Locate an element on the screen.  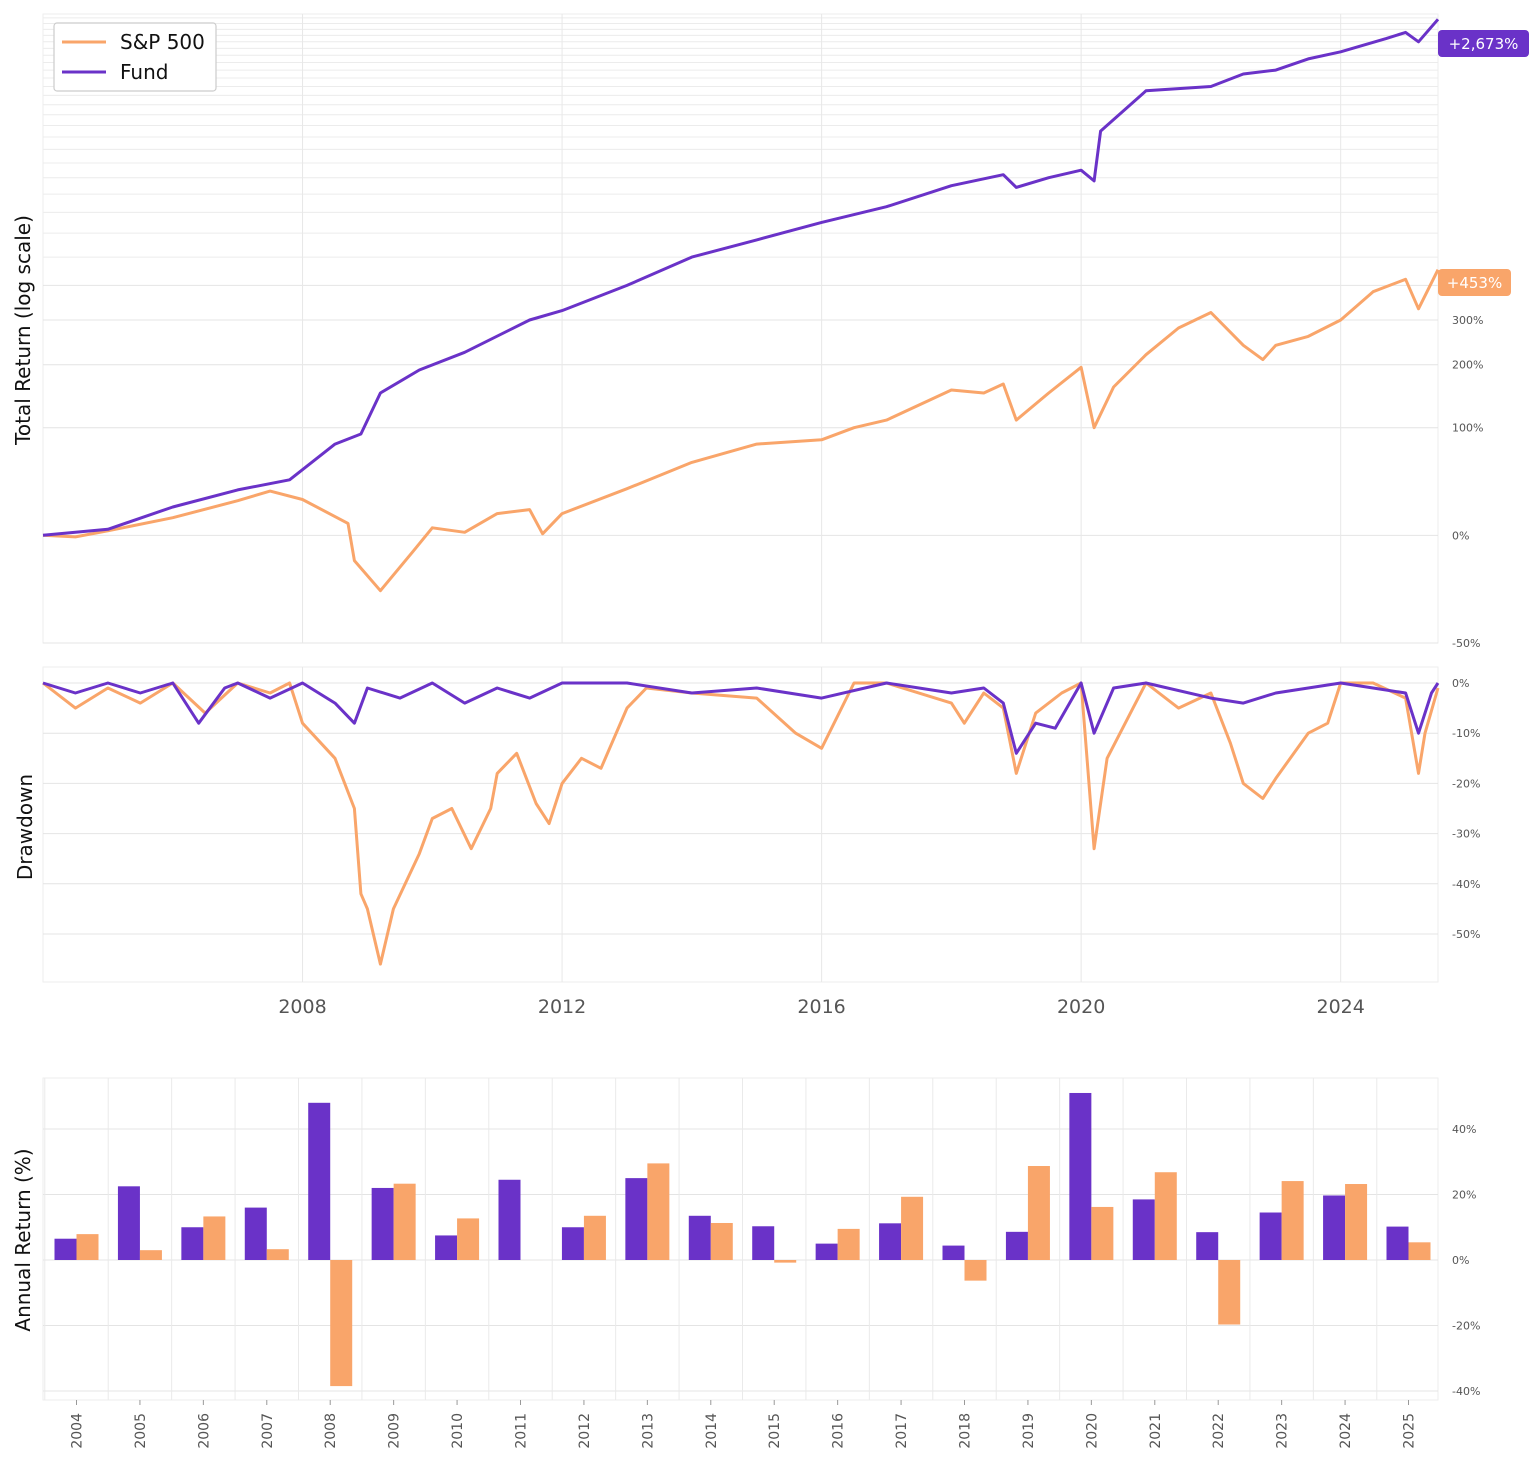
legend-label-fund: Fund is located at coordinates (144, 72).